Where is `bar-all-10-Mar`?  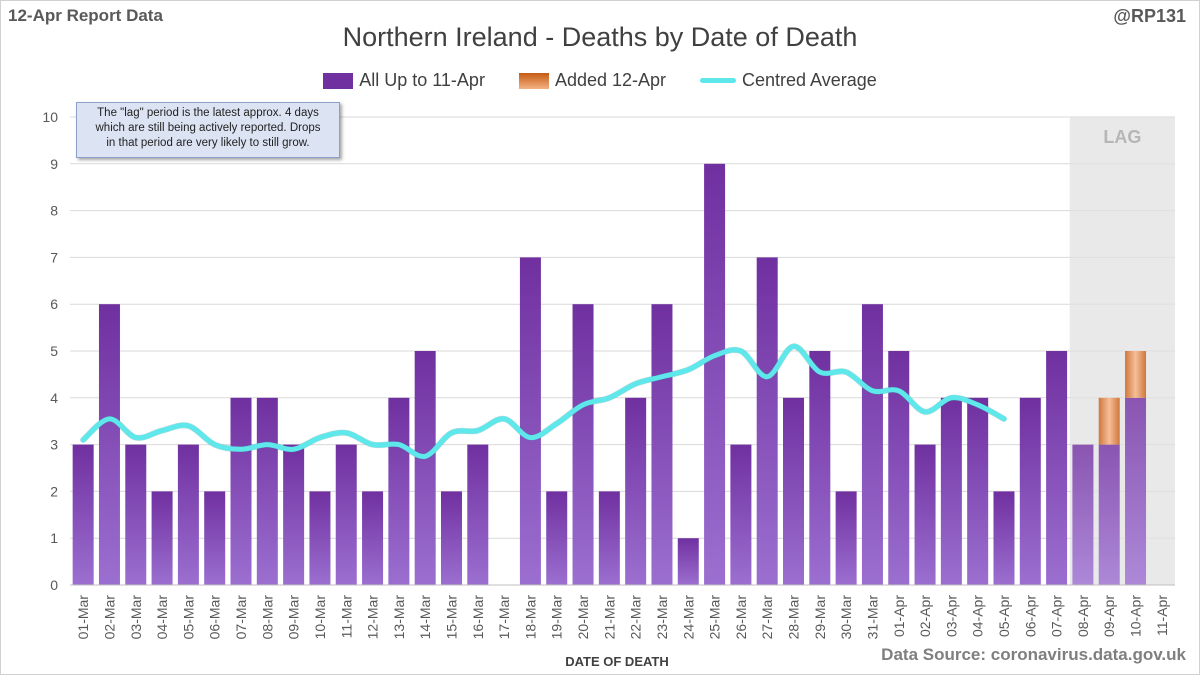 bar-all-10-Mar is located at coordinates (320, 538).